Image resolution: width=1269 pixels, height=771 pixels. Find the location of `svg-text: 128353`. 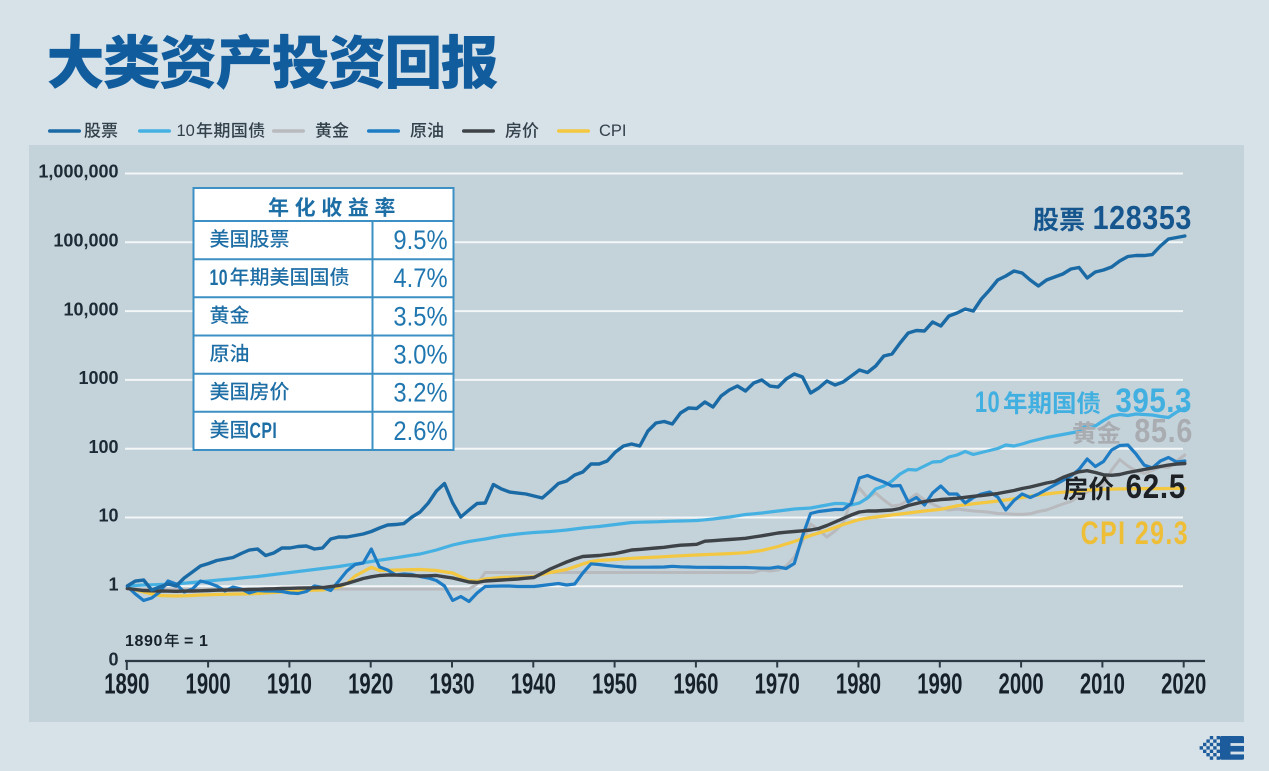

svg-text: 128353 is located at coordinates (1142, 217).